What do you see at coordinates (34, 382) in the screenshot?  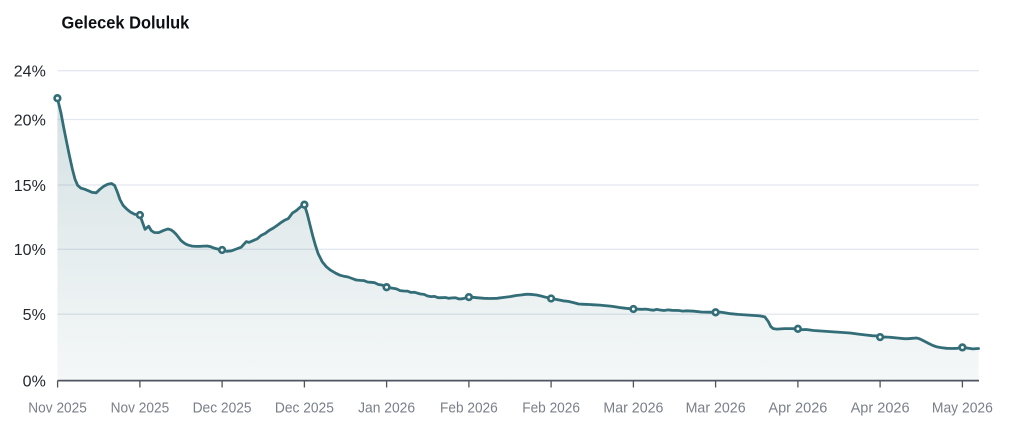 I see `svg-text: 0%` at bounding box center [34, 382].